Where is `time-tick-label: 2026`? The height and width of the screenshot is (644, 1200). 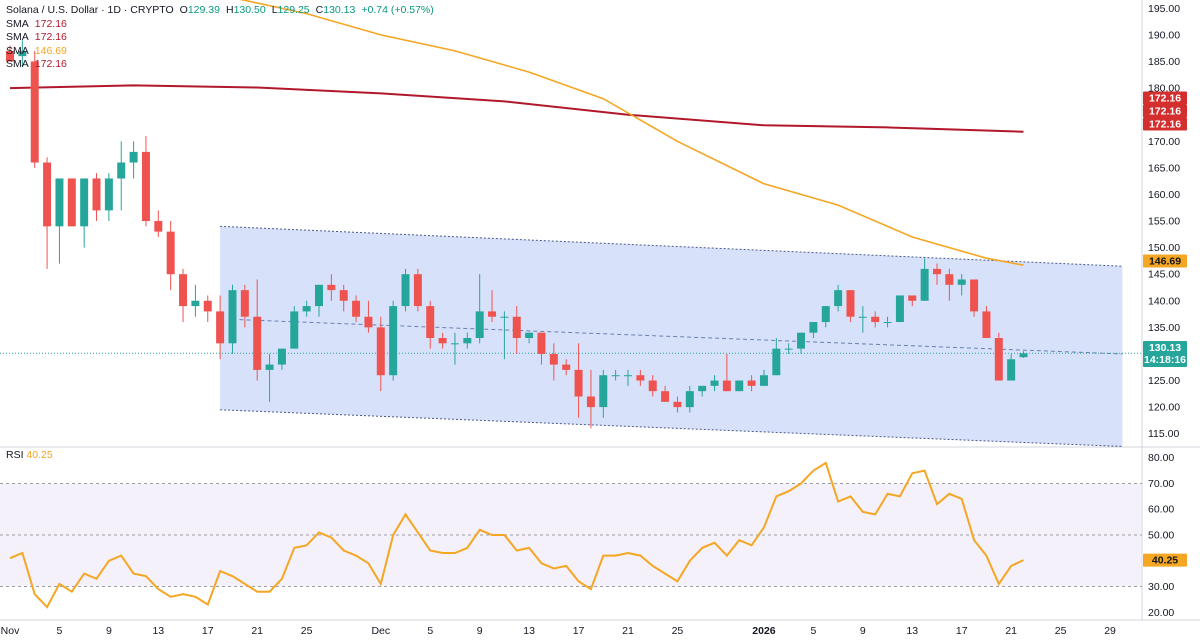 time-tick-label: 2026 is located at coordinates (764, 631).